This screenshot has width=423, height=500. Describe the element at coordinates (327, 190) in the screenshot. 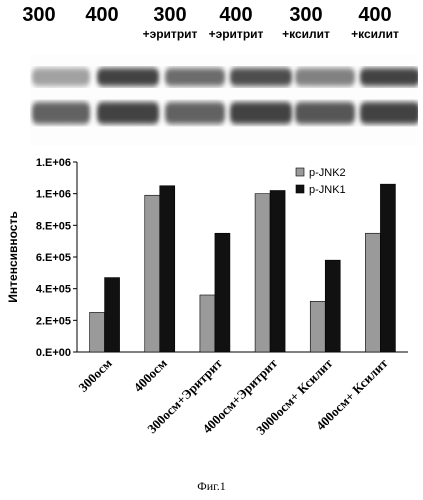

I see `legend-label-2: p-JNK1` at that location.